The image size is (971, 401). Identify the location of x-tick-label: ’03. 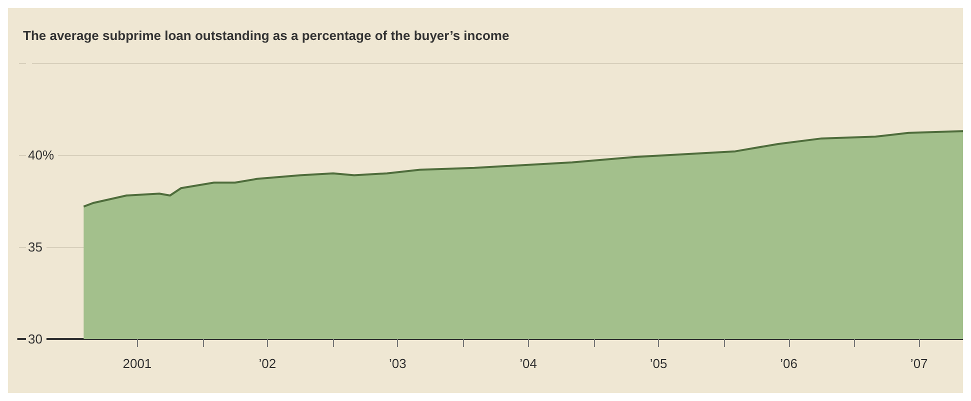
(397, 363).